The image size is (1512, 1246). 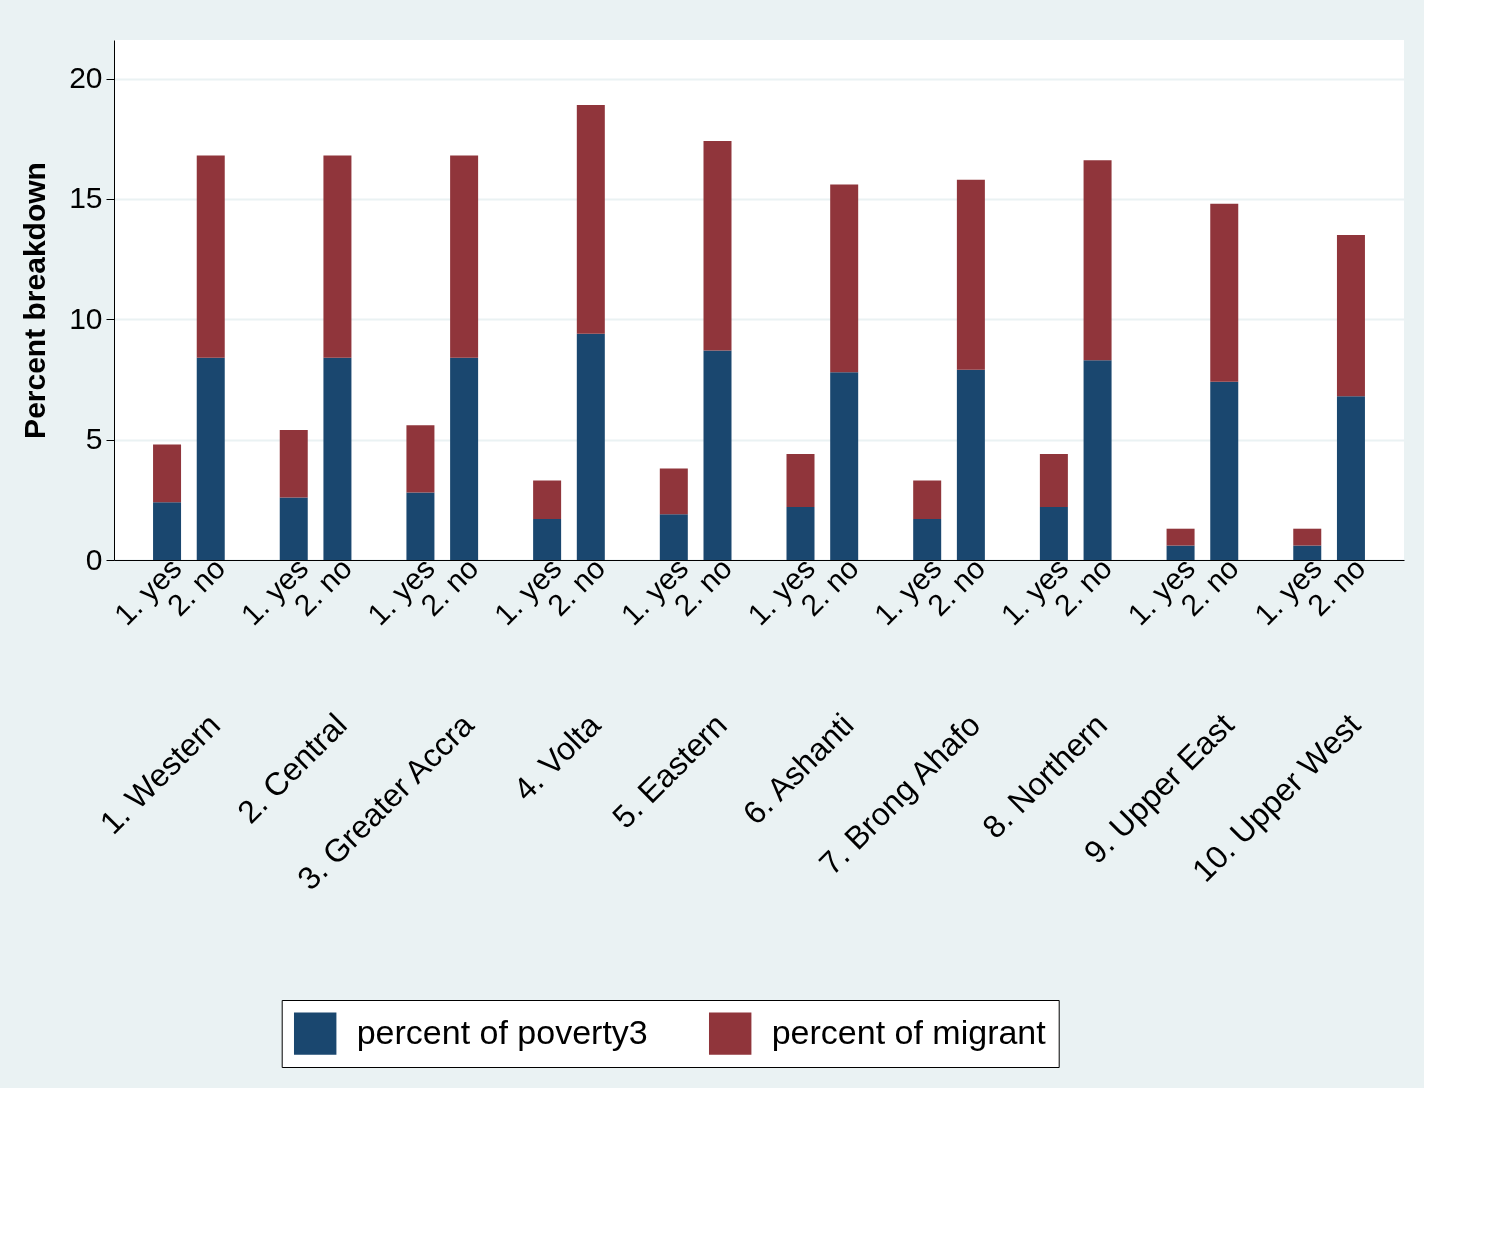 I want to click on text: 4. Volta, so click(x=557, y=757).